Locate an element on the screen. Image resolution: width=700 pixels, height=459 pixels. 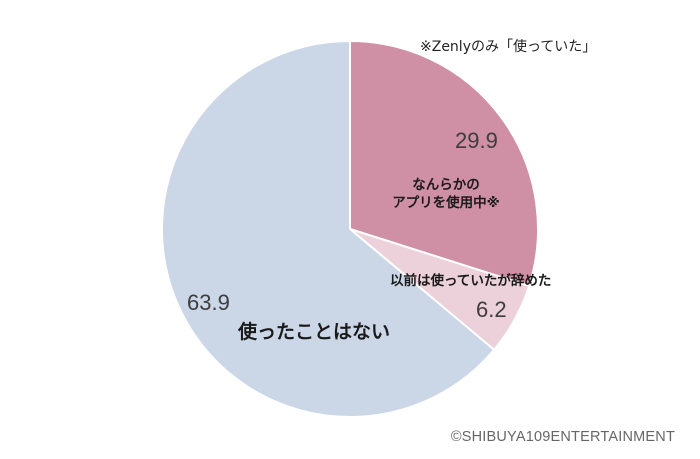
slice-label-quit: 以前は使っていたが辞めた is located at coordinates (471, 281).